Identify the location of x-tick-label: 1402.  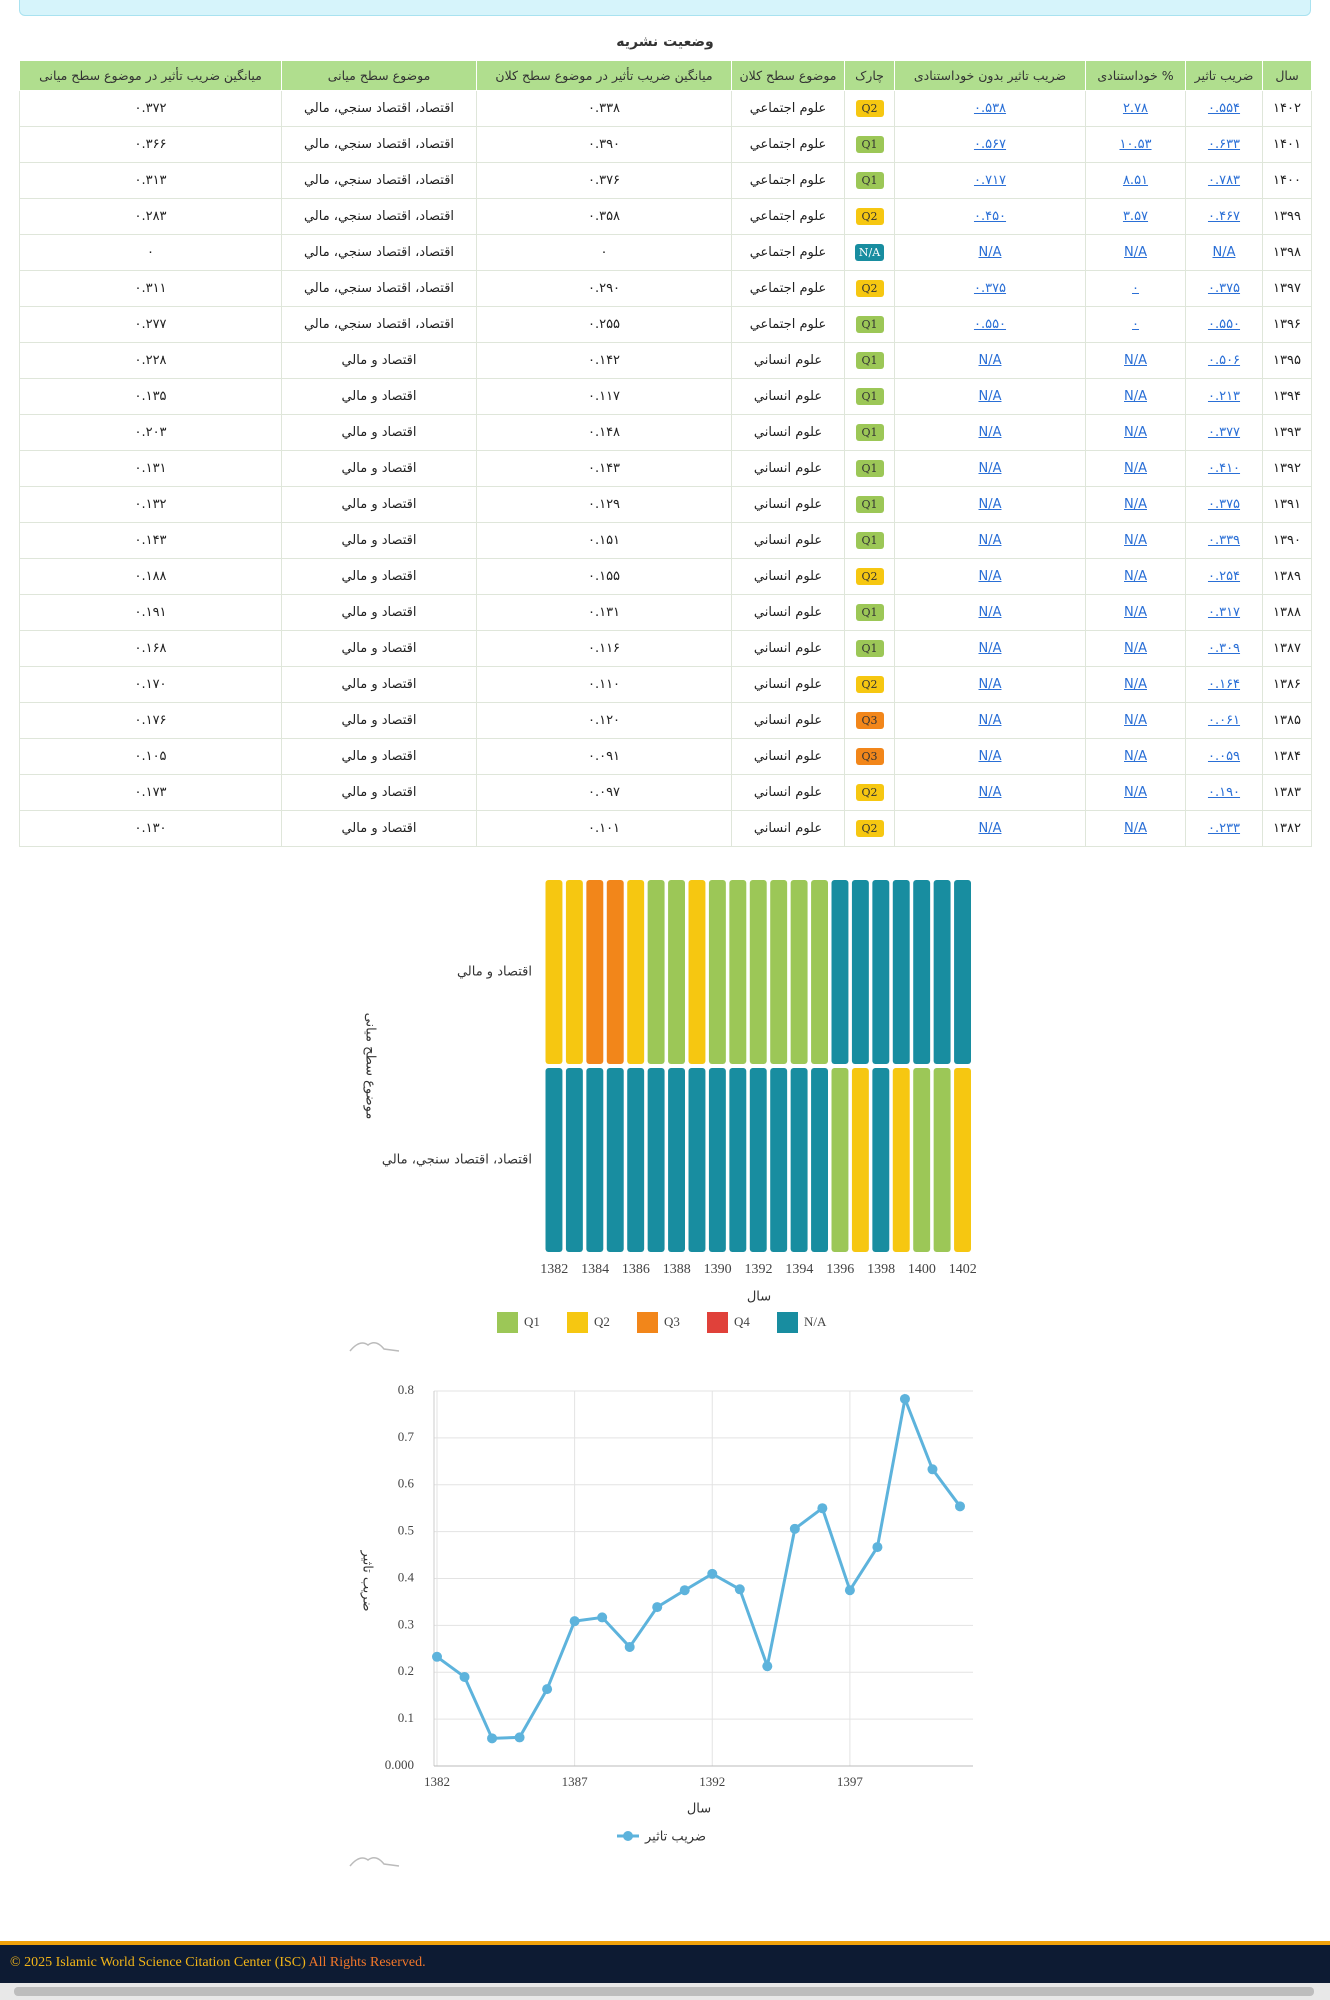
(963, 1269).